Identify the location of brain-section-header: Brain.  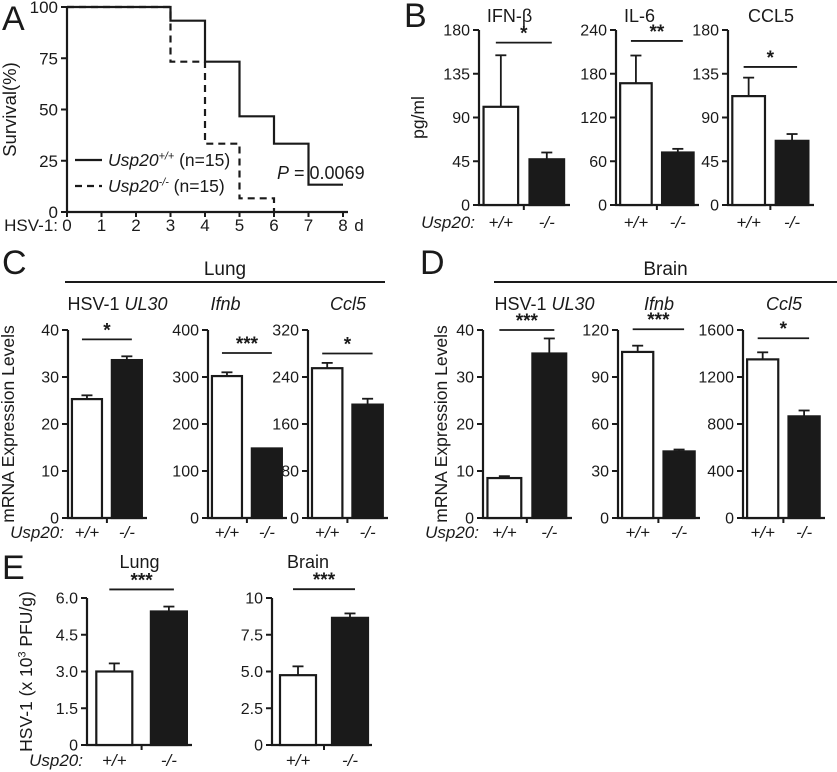
(665, 271).